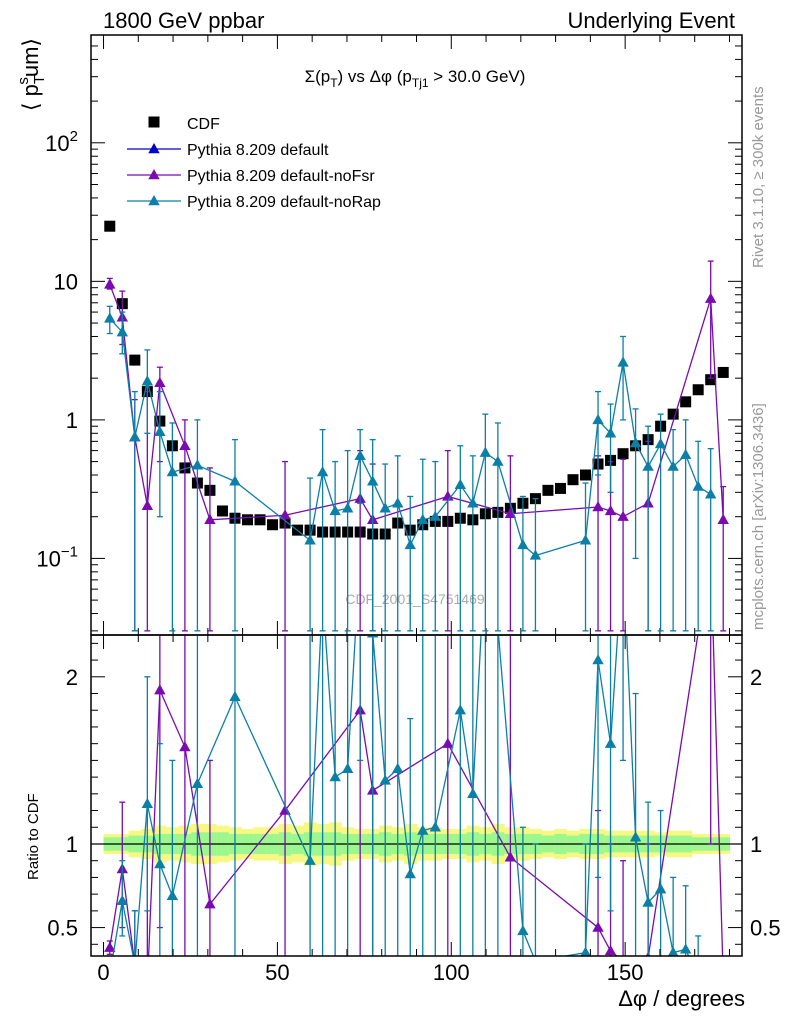 The image size is (786, 1024). I want to click on ratio-tick-label: 1, so click(72, 844).